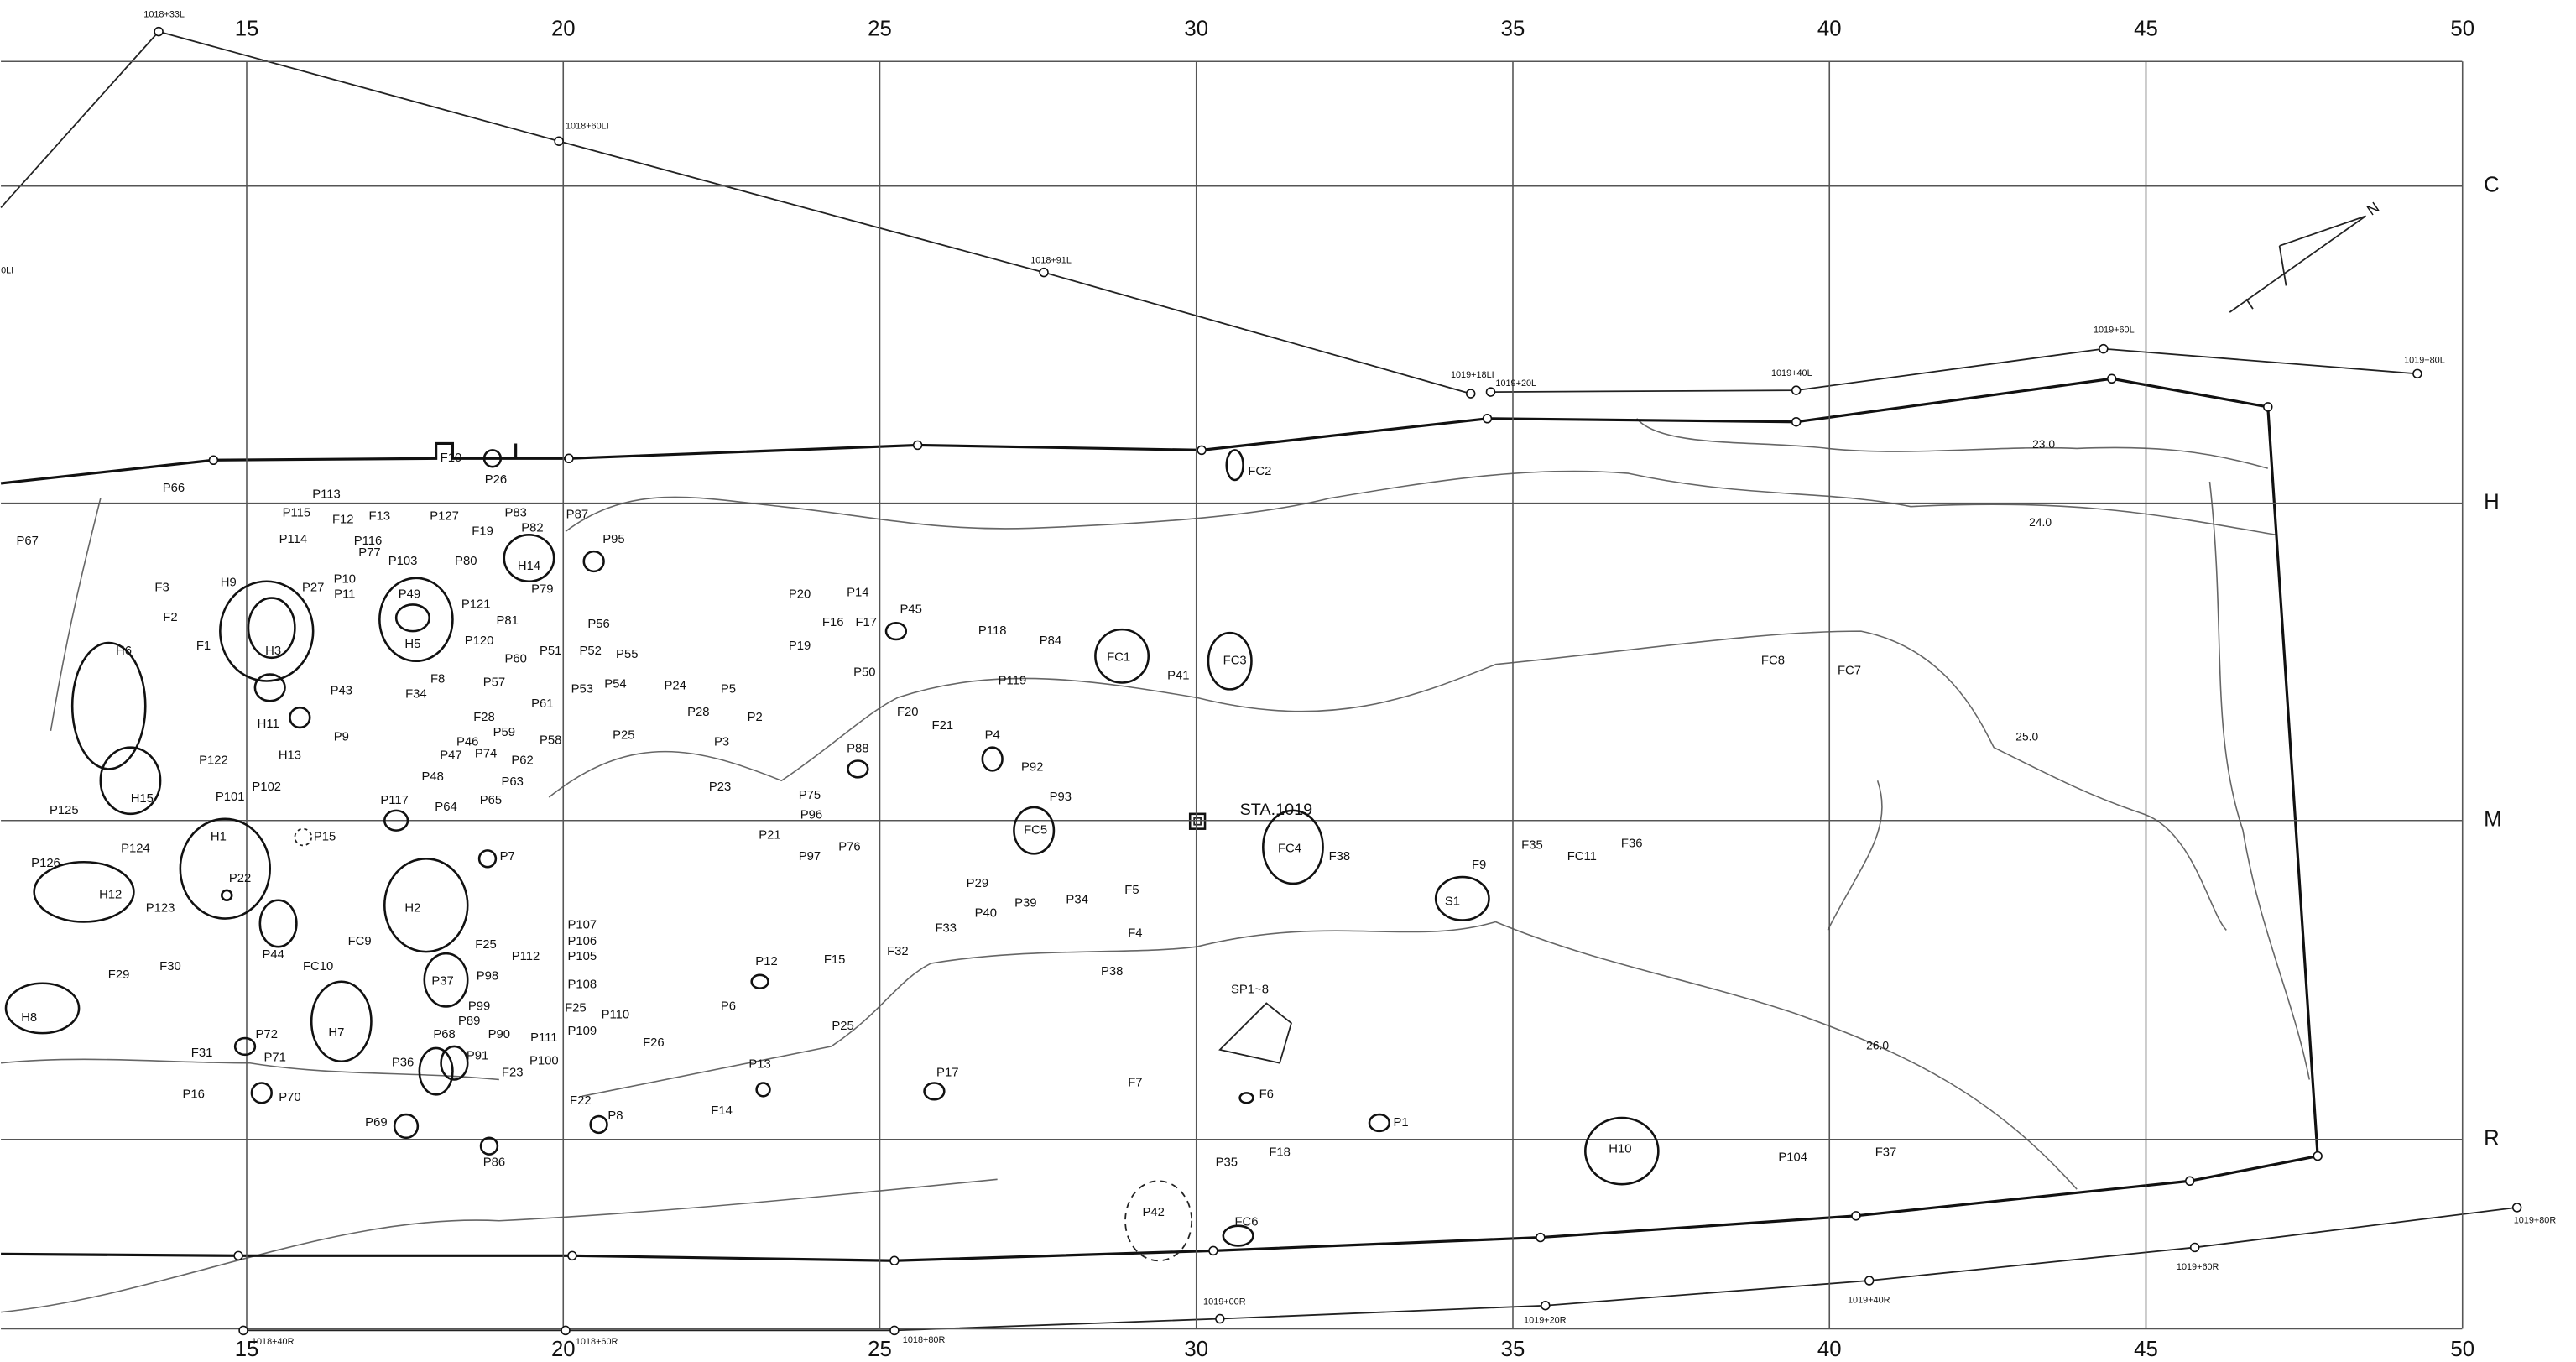 The width and height of the screenshot is (2576, 1362). I want to click on feature-label: H6, so click(124, 651).